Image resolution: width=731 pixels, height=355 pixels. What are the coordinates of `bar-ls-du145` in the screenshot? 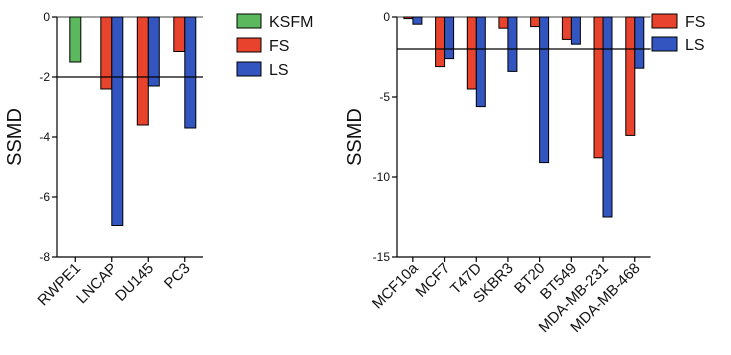 It's located at (153, 51).